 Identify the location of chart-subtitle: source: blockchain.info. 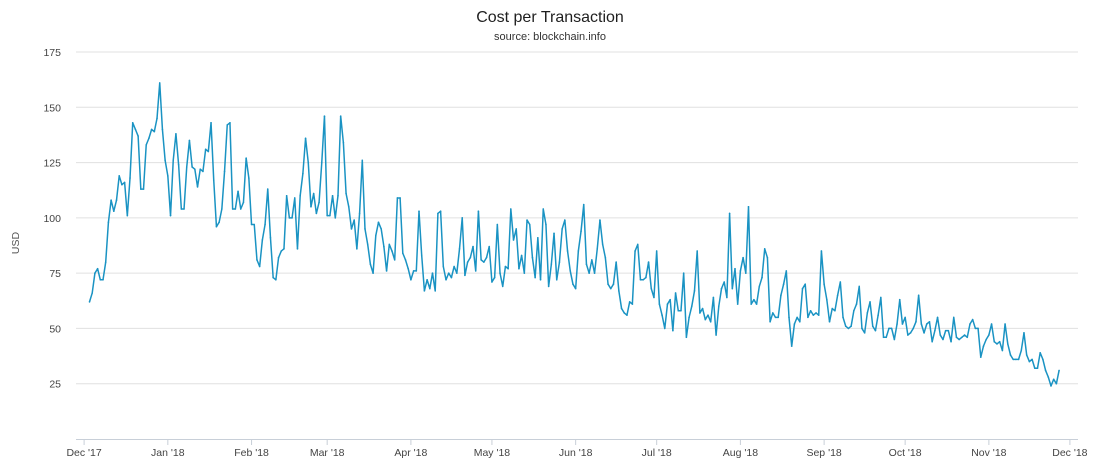
(550, 37).